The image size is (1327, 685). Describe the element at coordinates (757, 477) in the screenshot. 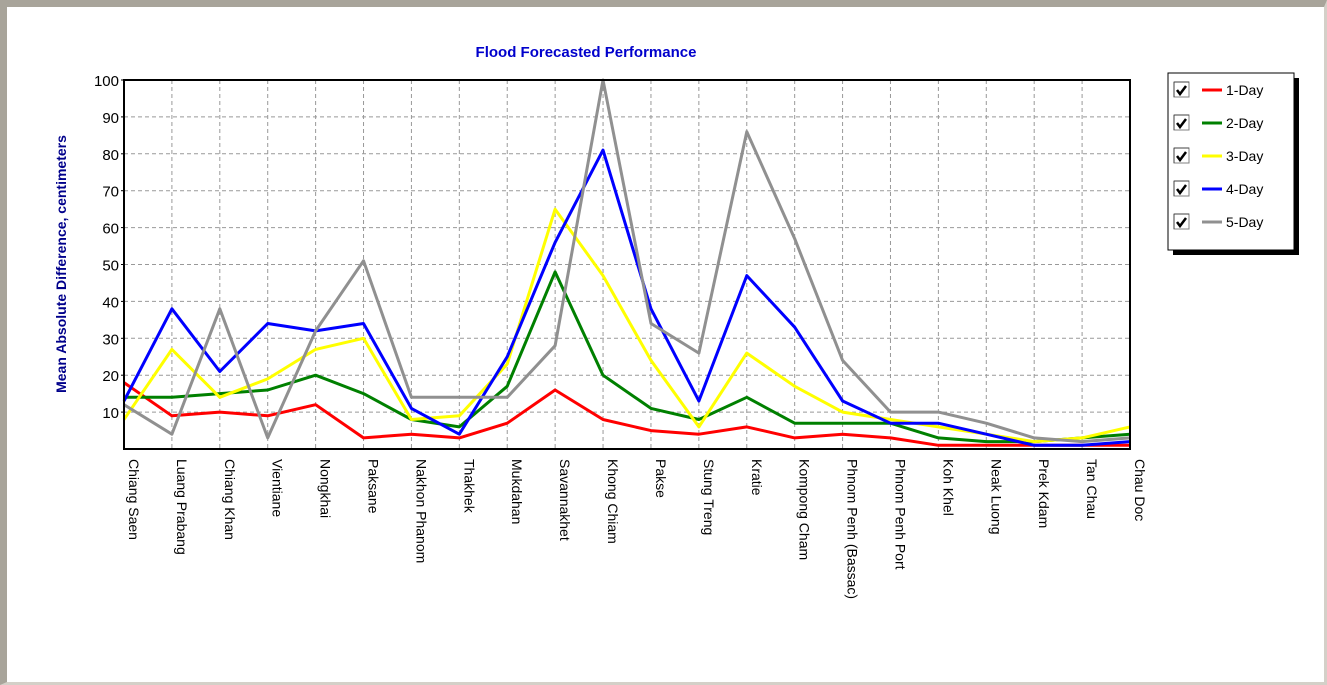

I see `x-category-label: Kratie` at that location.